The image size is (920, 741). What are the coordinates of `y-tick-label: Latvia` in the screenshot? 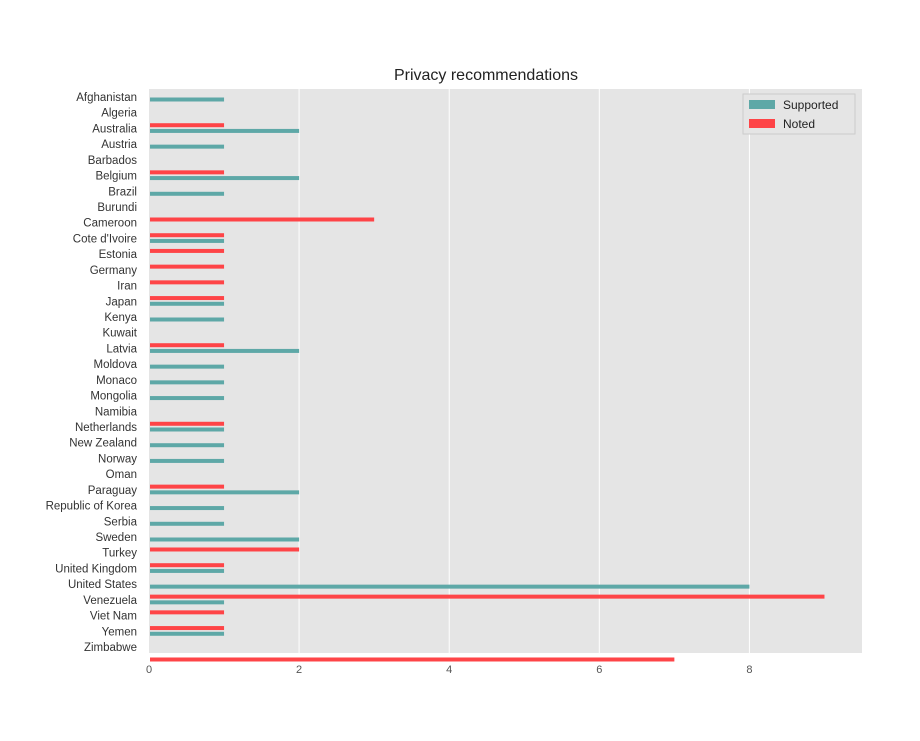 It's located at (121, 349).